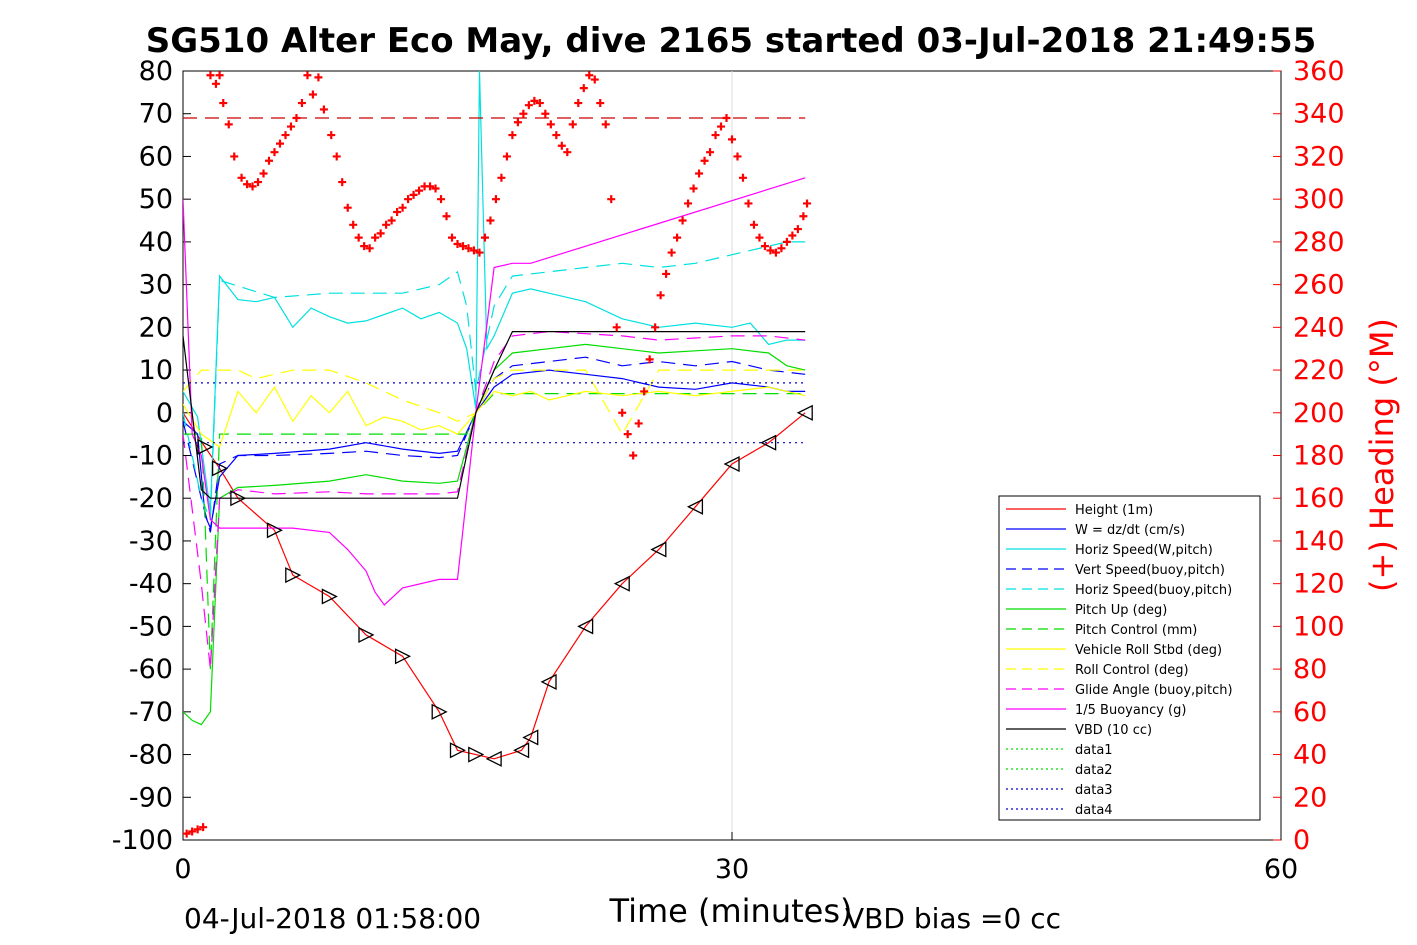 Image resolution: width=1417 pixels, height=945 pixels. I want to click on right-y-tick-label: 100, so click(1319, 626).